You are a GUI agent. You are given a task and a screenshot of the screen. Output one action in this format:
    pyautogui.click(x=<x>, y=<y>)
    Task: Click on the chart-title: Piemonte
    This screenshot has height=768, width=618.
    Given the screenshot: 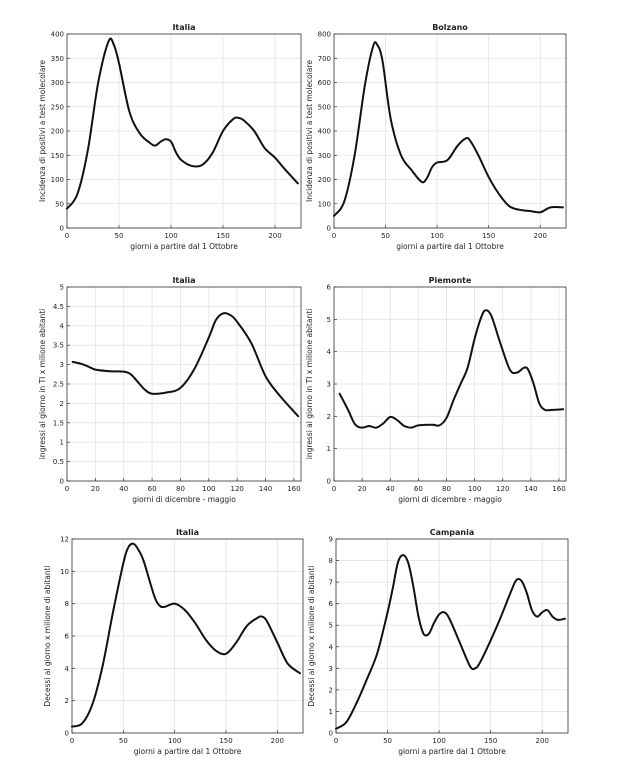 What is the action you would take?
    pyautogui.click(x=450, y=280)
    